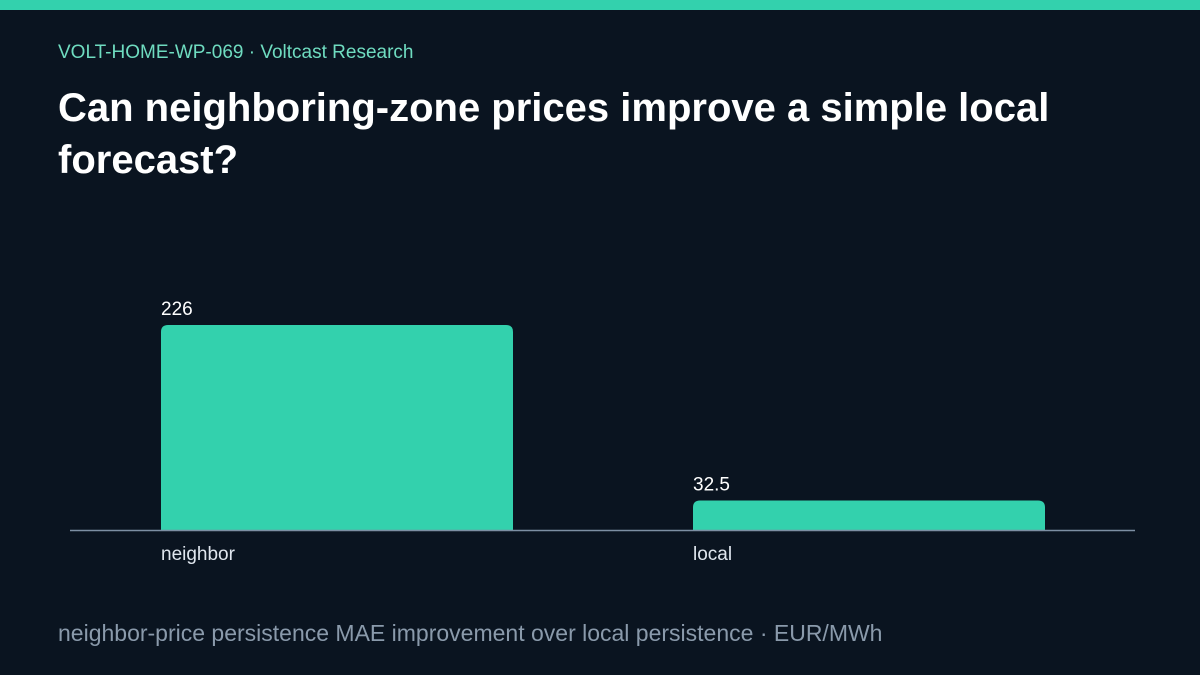 The image size is (1200, 675). I want to click on report-eyebrow: VOLT-HOME-WP-069 · Voltcast Research, so click(236, 52).